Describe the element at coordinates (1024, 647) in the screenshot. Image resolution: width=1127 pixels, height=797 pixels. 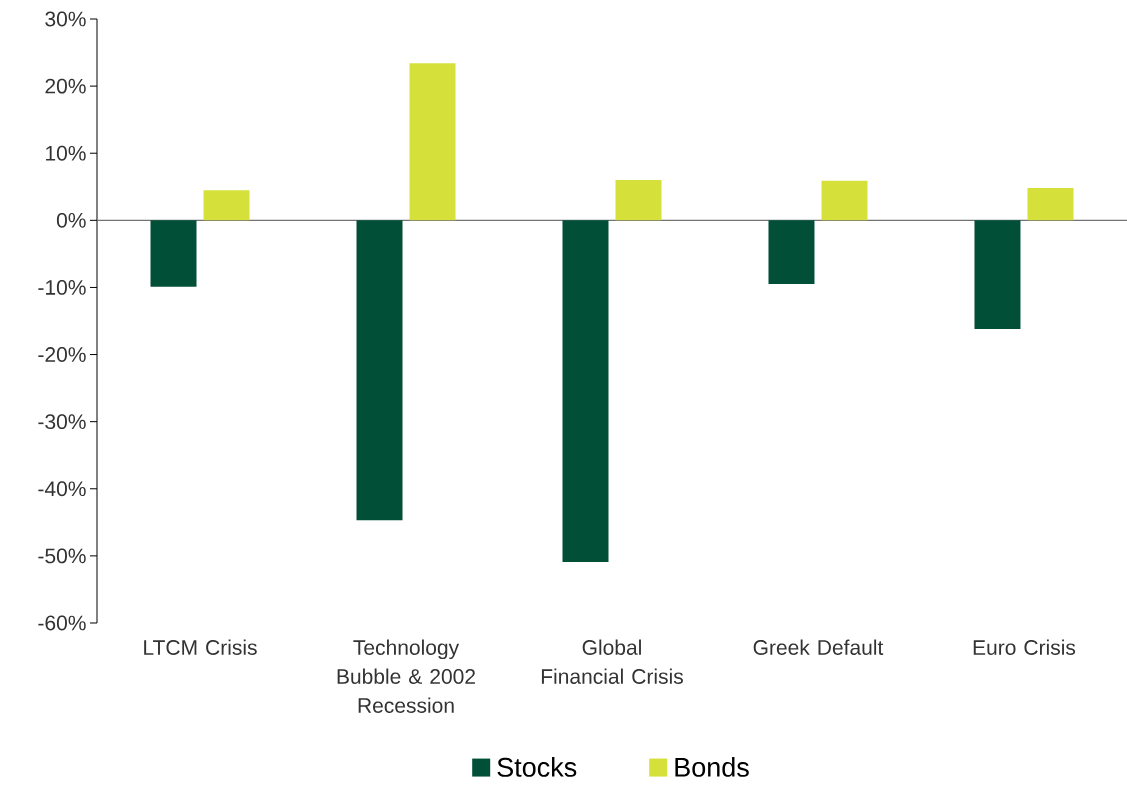
I see `x-tick-label: Euro Crisis` at that location.